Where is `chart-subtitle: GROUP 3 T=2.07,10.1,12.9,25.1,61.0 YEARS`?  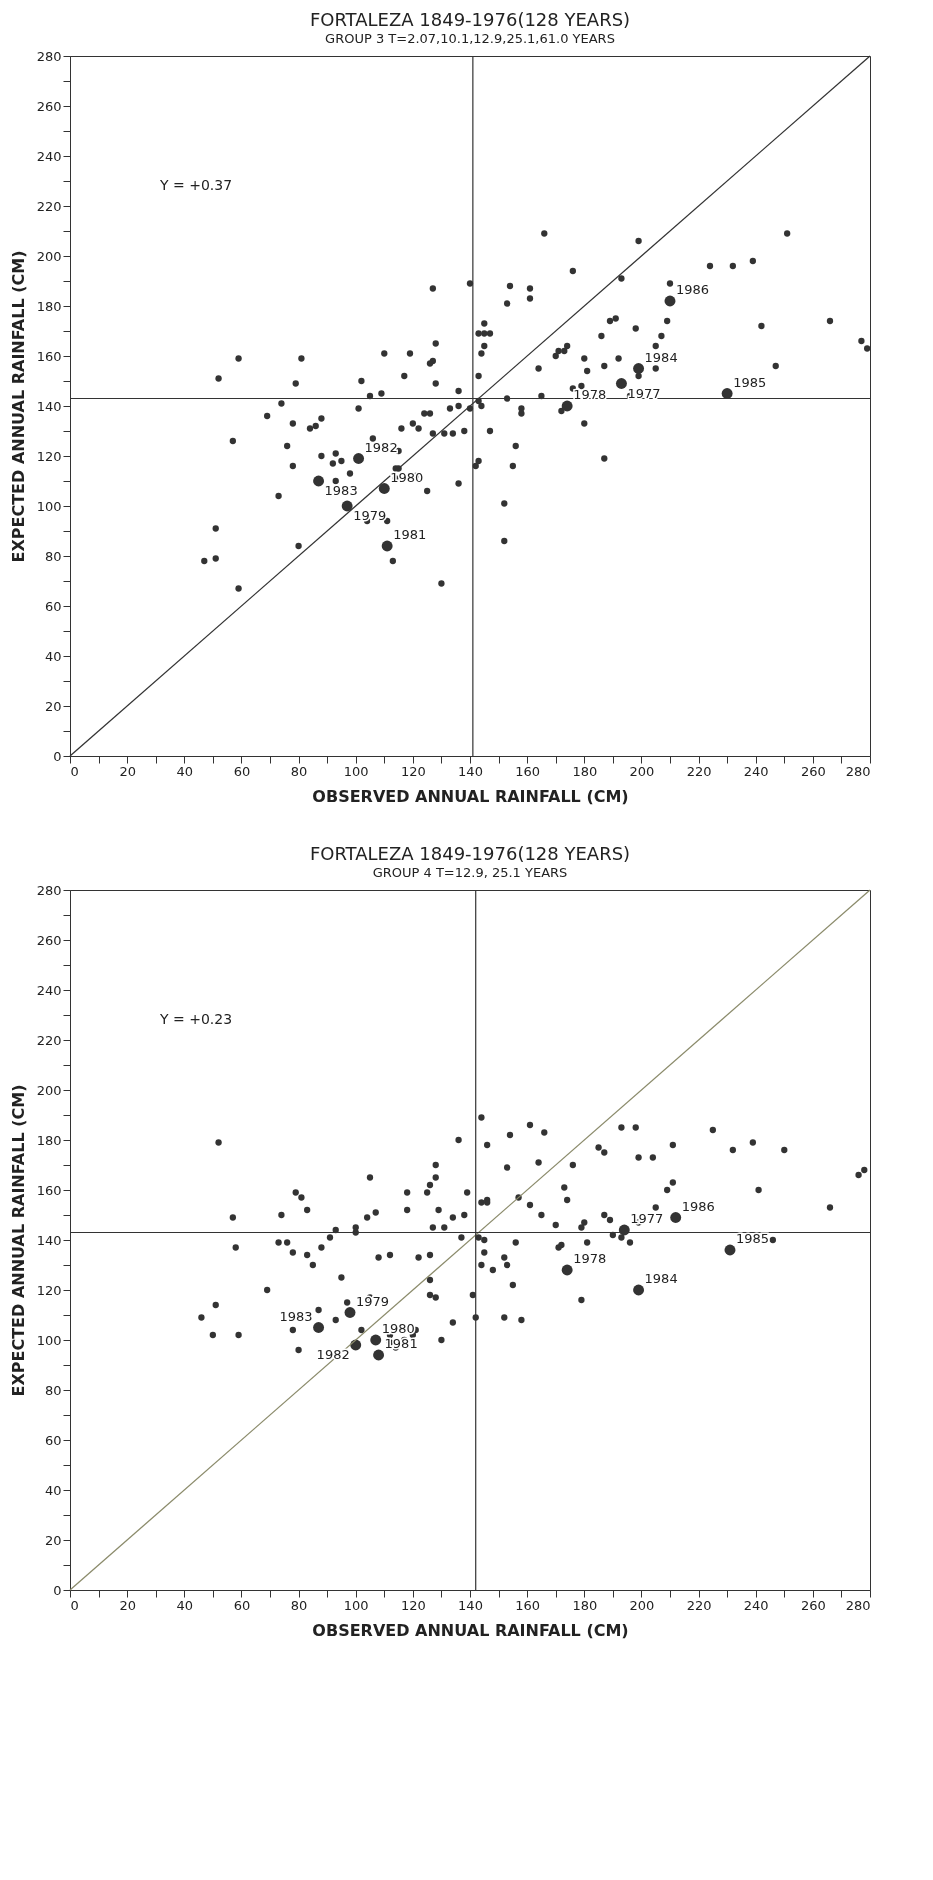
chart-subtitle: GROUP 3 T=2.07,10.1,12.9,25.1,61.0 YEARS is located at coordinates (470, 38).